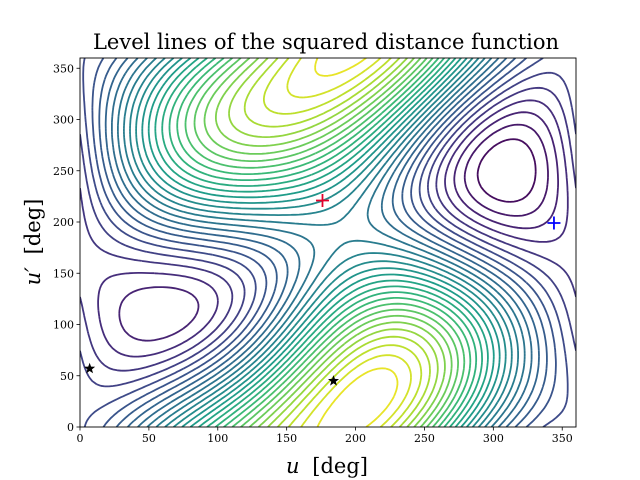  Describe the element at coordinates (63, 171) in the screenshot. I see `y-tick-label: 250` at that location.